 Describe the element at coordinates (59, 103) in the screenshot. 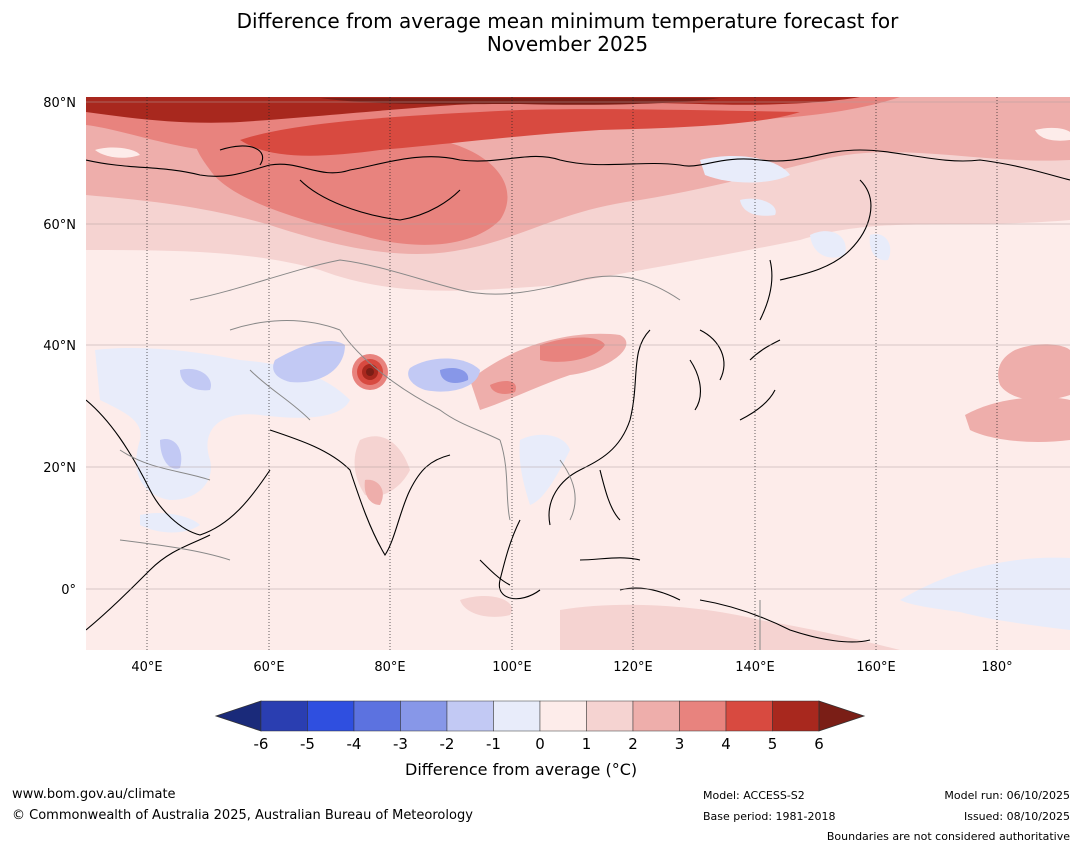

I see `lat-label-80n: 80°N` at that location.